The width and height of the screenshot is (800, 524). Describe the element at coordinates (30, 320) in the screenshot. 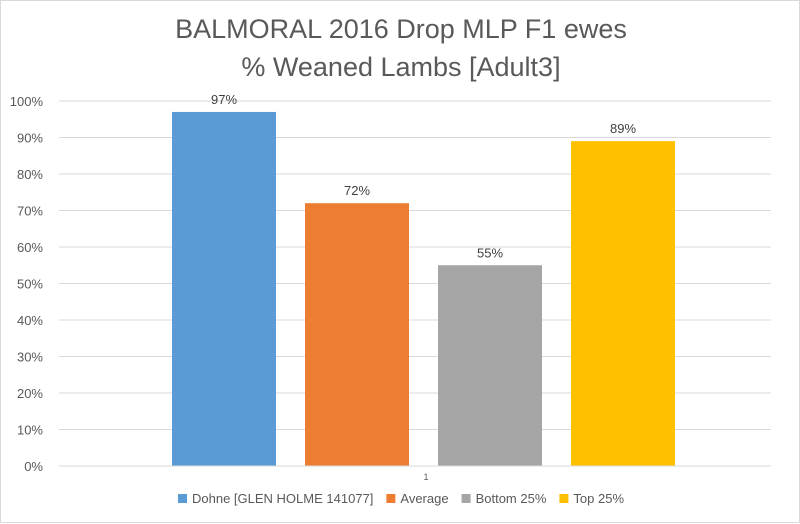

I see `y-tick-label: 40%` at that location.